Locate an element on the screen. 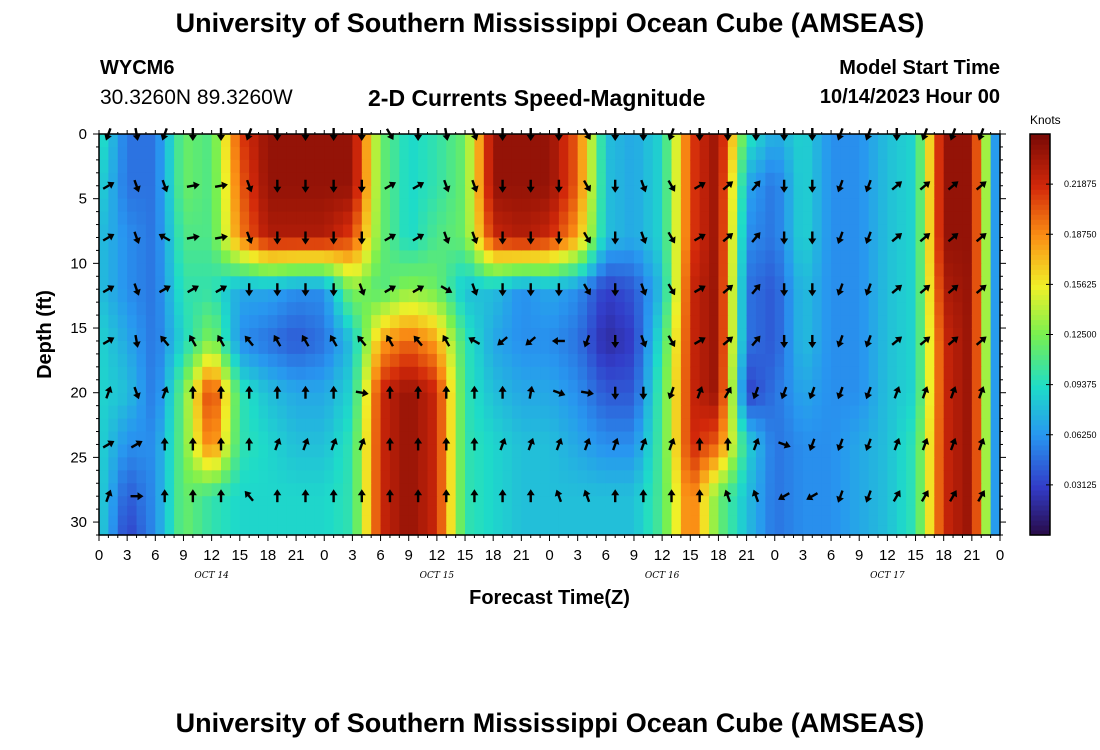 This screenshot has height=750, width=1100. model-start-label: Model Start Time is located at coordinates (919, 68).